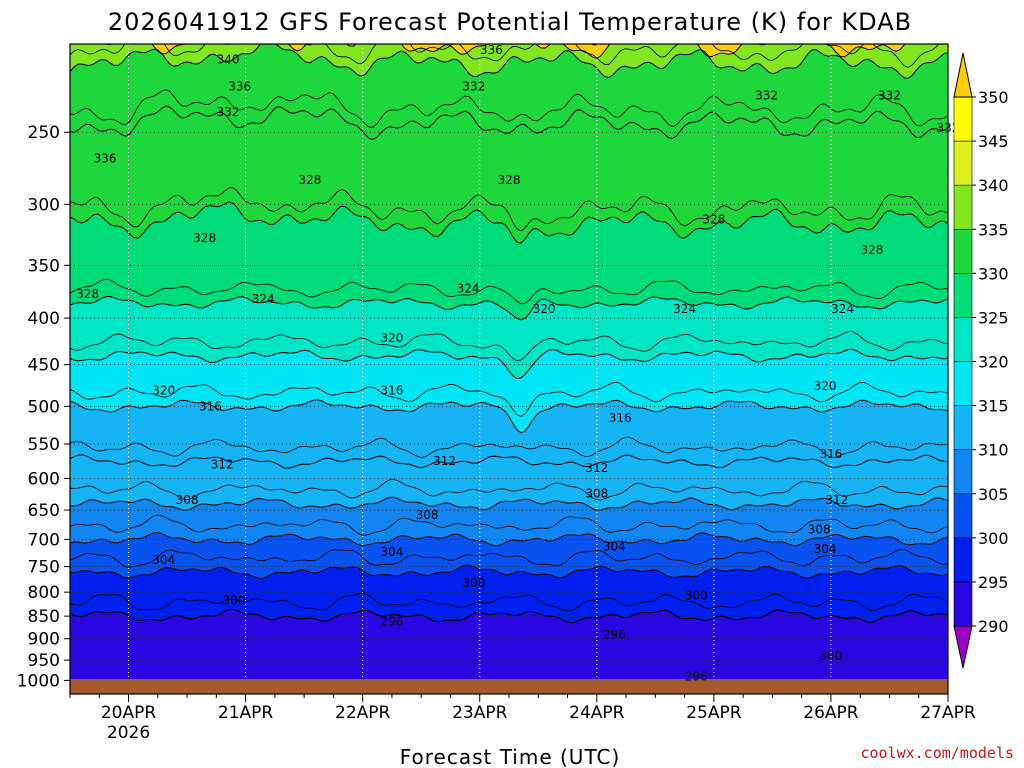 This screenshot has height=768, width=1024. What do you see at coordinates (233, 600) in the screenshot?
I see `contour-label: 300` at bounding box center [233, 600].